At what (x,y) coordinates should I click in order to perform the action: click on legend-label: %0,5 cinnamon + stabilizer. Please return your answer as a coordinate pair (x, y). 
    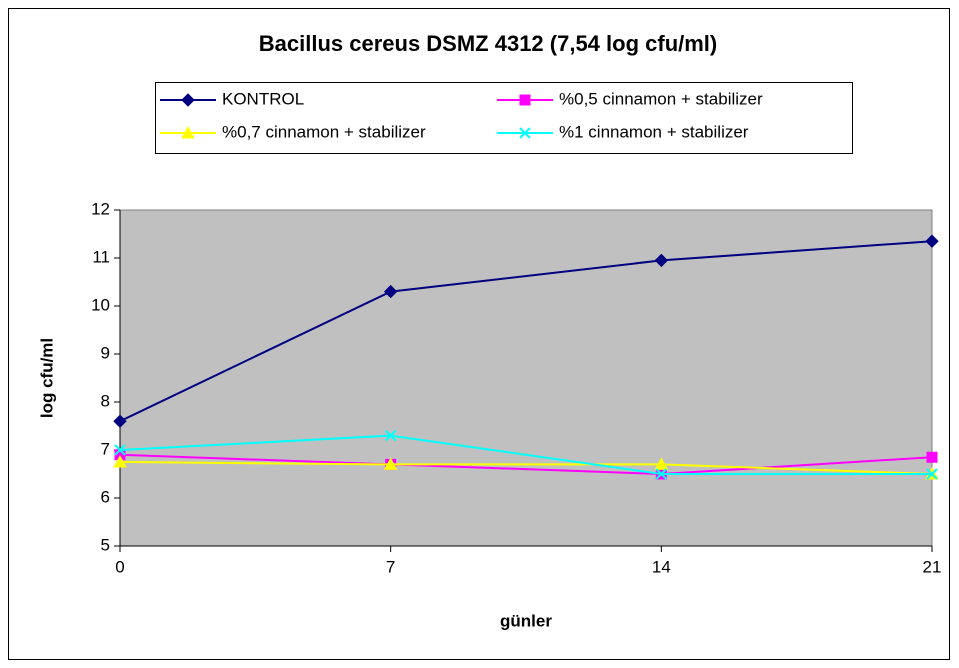
    Looking at the image, I should click on (661, 98).